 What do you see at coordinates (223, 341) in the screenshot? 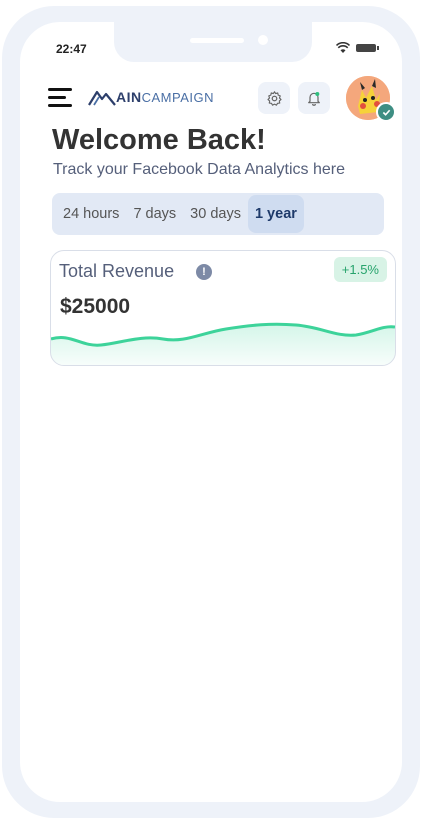
I see `revenue-sparkline` at bounding box center [223, 341].